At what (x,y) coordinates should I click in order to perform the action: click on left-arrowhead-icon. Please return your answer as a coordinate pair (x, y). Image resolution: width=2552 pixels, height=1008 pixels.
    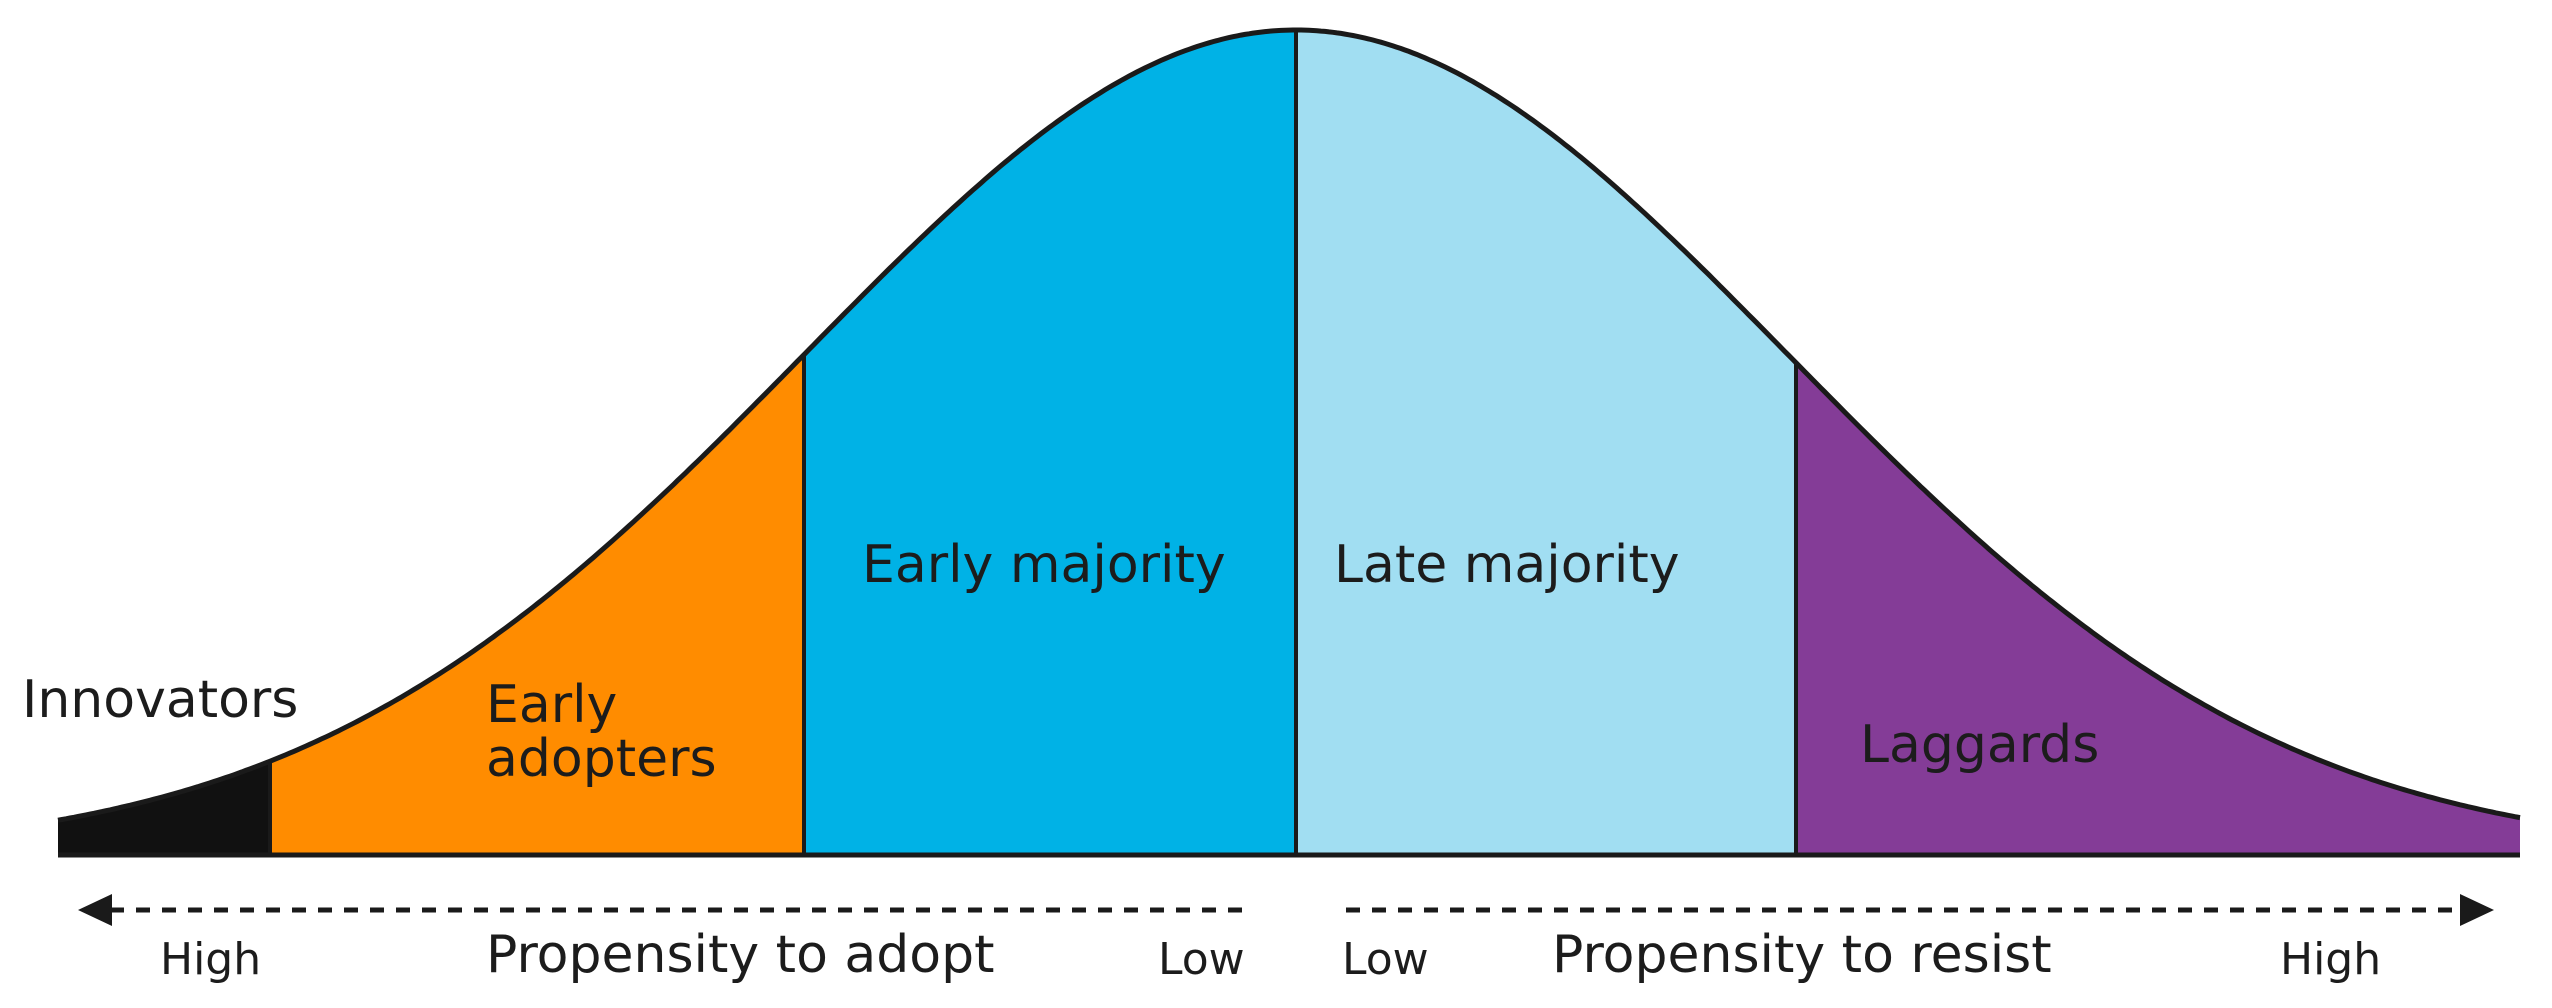
    Looking at the image, I should click on (95, 910).